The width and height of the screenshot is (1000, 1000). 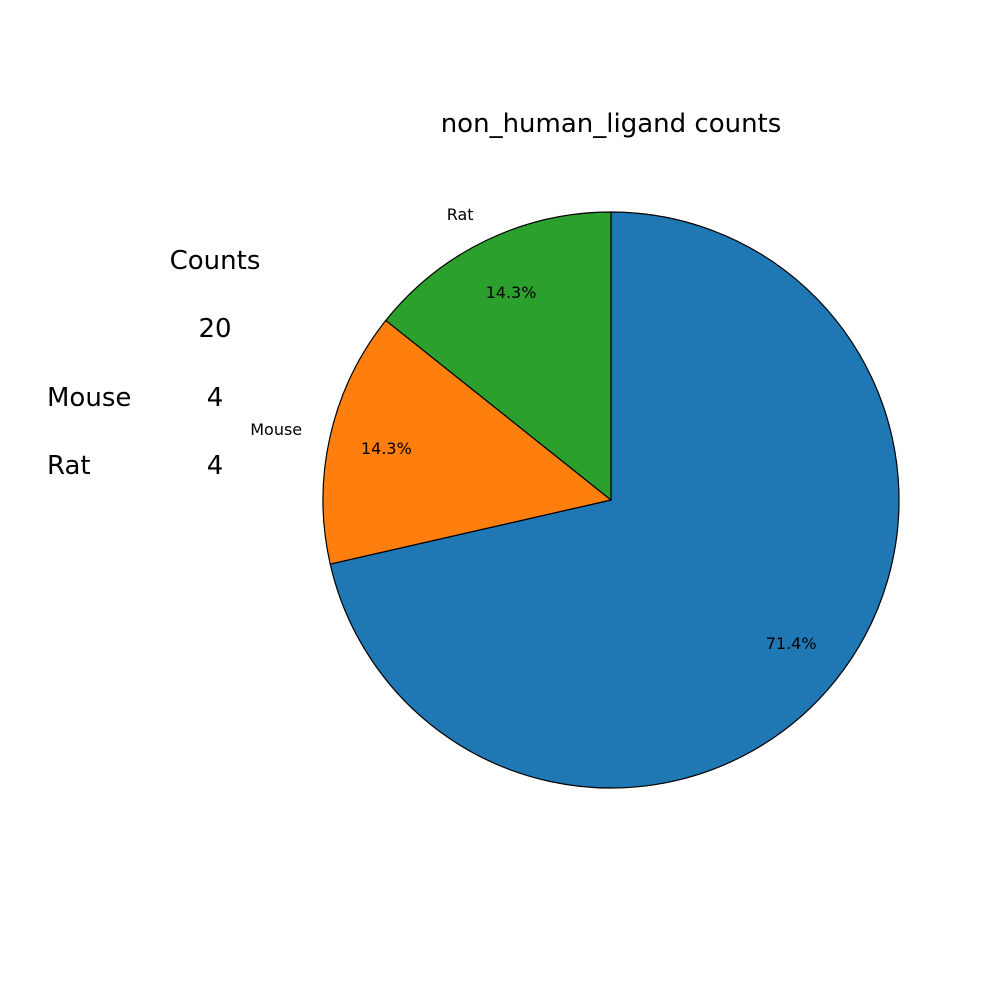 I want to click on pie-slice-mouse, so click(x=467, y=442).